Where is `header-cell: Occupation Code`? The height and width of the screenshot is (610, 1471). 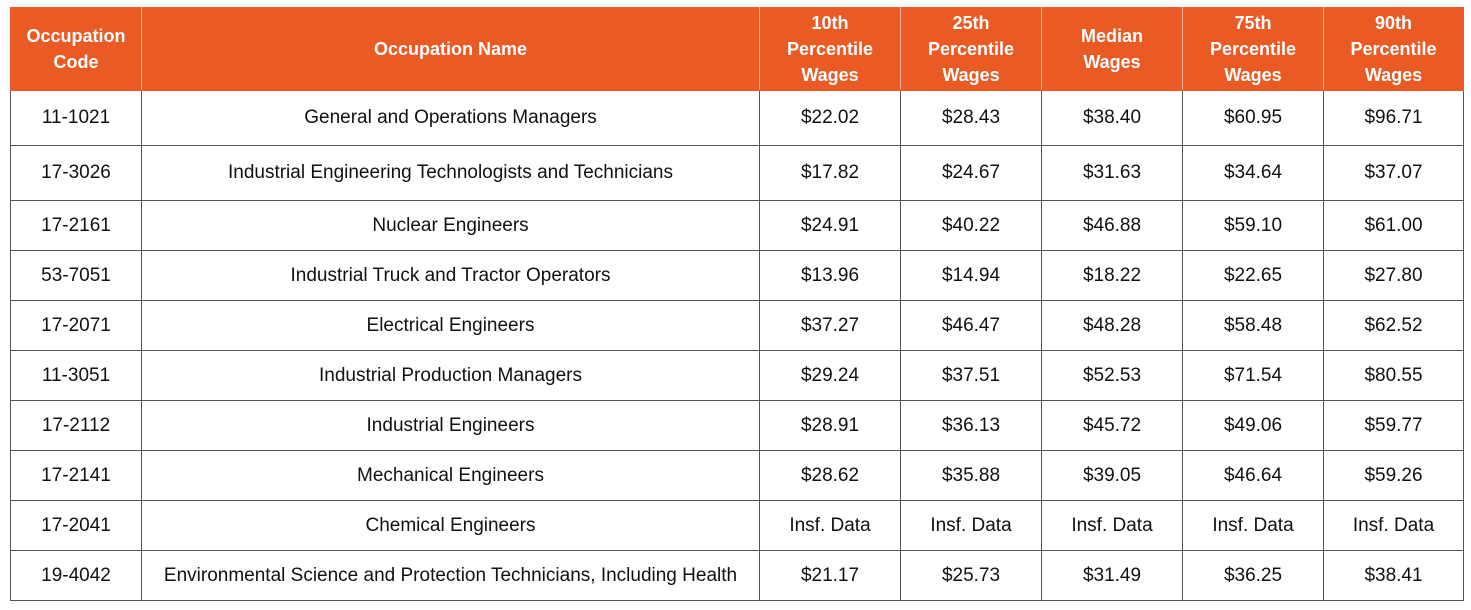
header-cell: Occupation Code is located at coordinates (76, 49).